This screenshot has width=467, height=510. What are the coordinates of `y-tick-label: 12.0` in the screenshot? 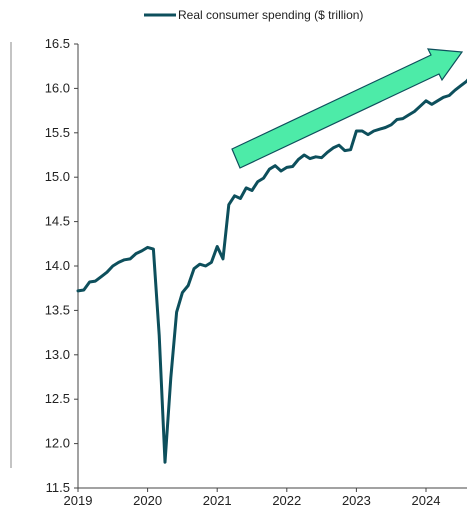 It's located at (57, 443).